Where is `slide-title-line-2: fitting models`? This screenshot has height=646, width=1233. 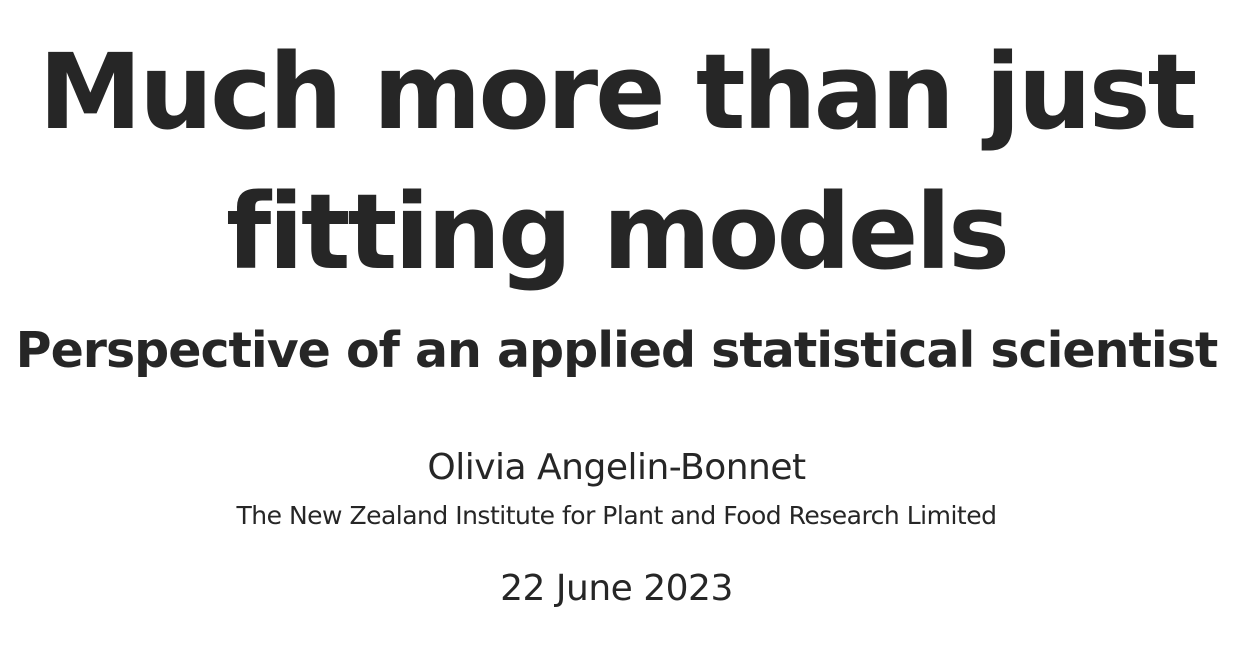
slide-title-line-2: fitting models is located at coordinates (617, 232).